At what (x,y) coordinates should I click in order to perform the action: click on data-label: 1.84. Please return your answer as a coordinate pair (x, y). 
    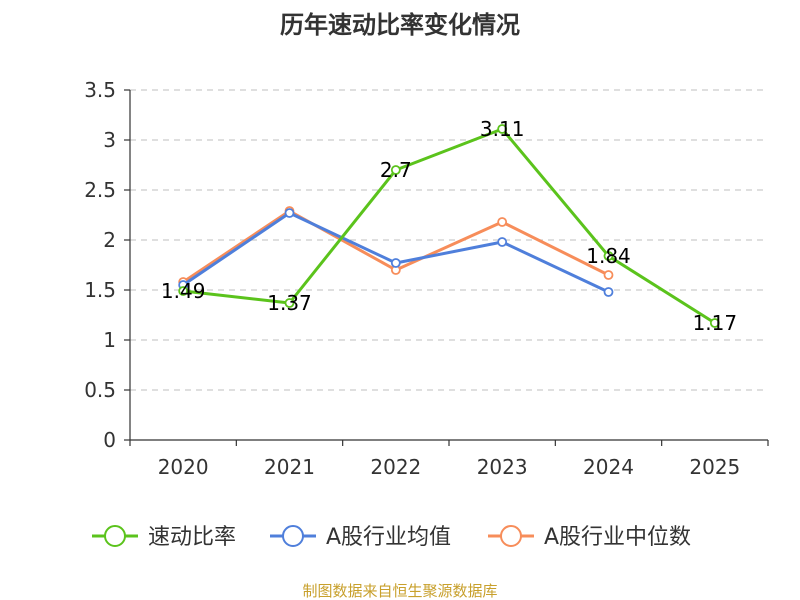
    Looking at the image, I should click on (608, 256).